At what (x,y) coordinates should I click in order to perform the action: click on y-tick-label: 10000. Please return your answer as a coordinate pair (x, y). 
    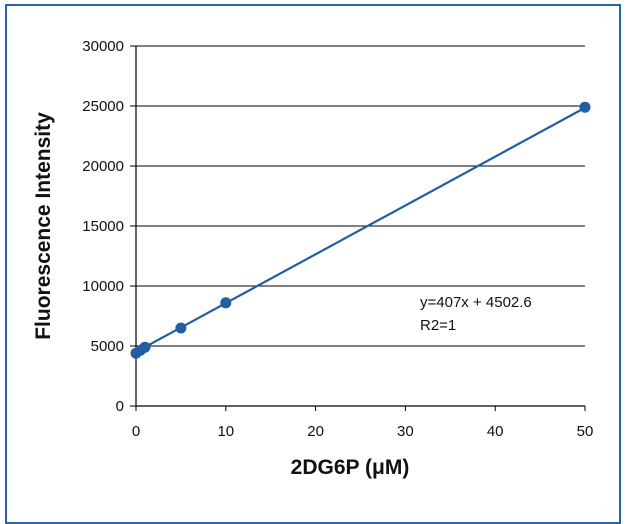
    Looking at the image, I should click on (103, 286).